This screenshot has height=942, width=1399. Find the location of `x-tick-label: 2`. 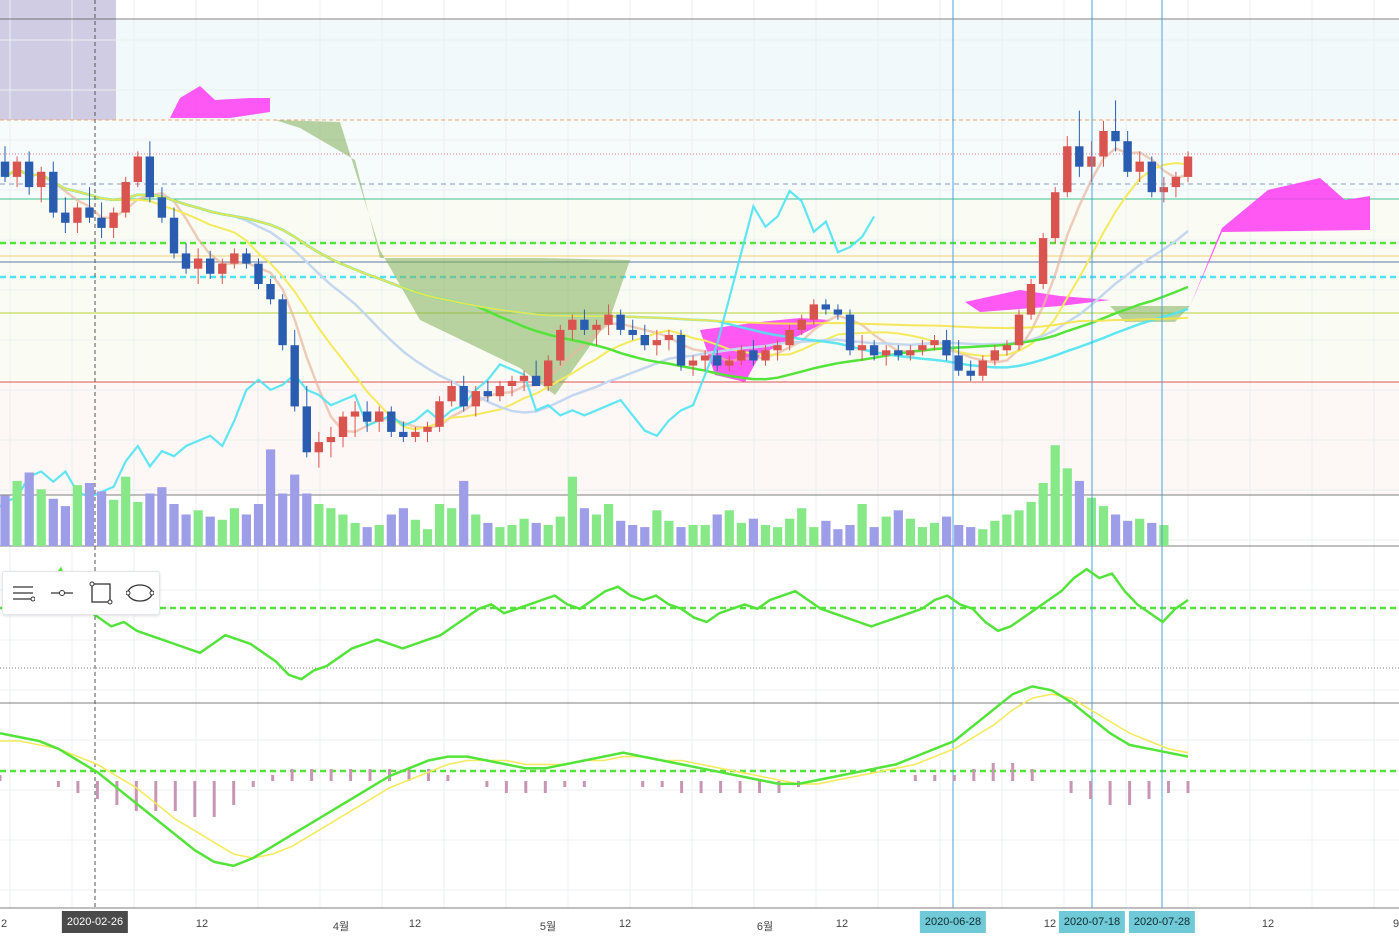

x-tick-label: 2 is located at coordinates (4, 924).